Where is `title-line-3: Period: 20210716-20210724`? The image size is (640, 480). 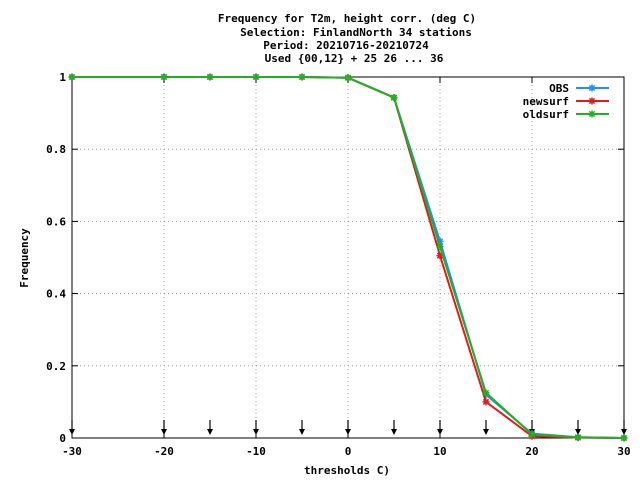
title-line-3: Period: 20210716-20210724 is located at coordinates (346, 45).